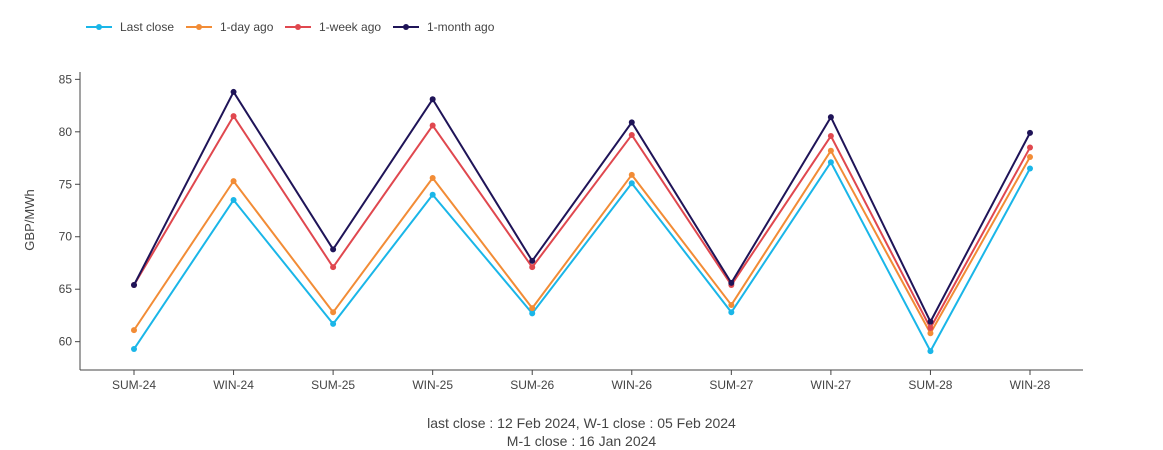 The image size is (1163, 450). What do you see at coordinates (66, 132) in the screenshot?
I see `y-tick-label: 80` at bounding box center [66, 132].